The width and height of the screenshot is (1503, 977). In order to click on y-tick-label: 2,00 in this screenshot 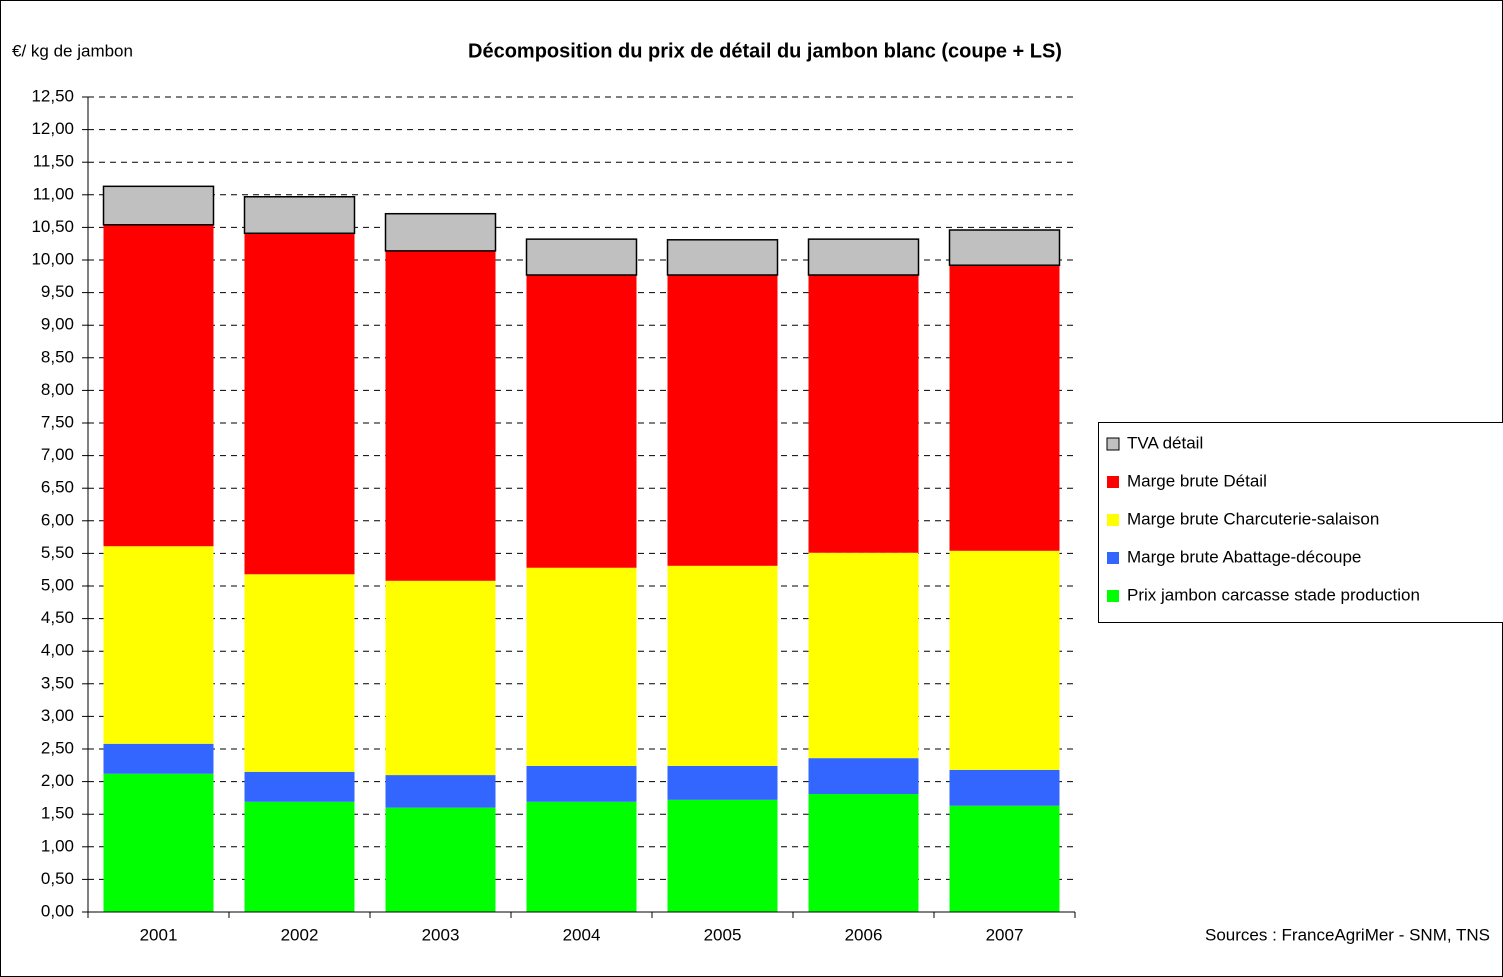, I will do `click(57, 780)`.